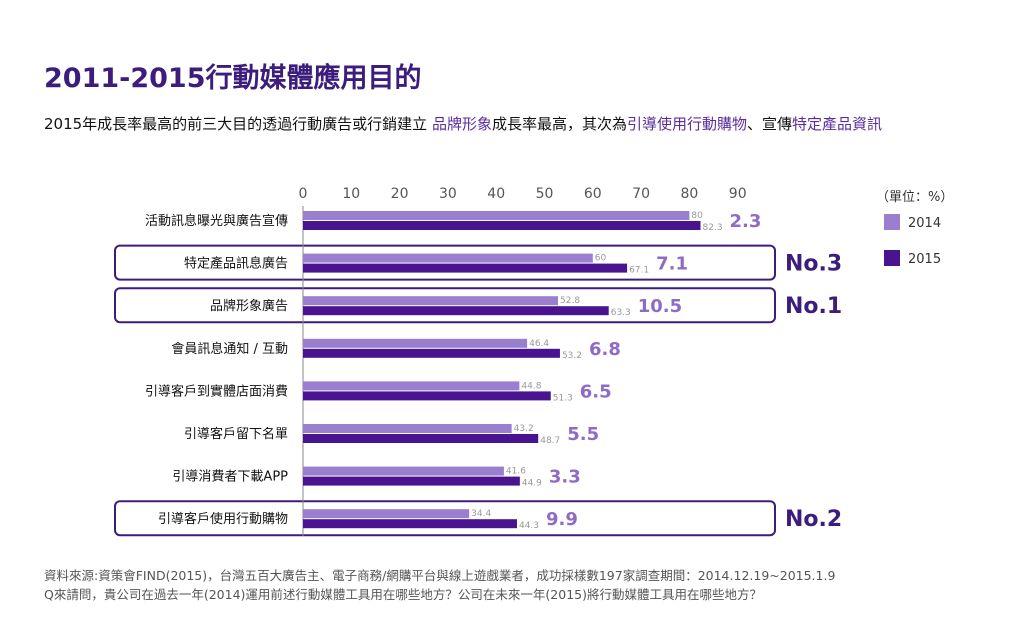 The height and width of the screenshot is (620, 1024). What do you see at coordinates (641, 194) in the screenshot?
I see `x-tick-label-70: 70` at bounding box center [641, 194].